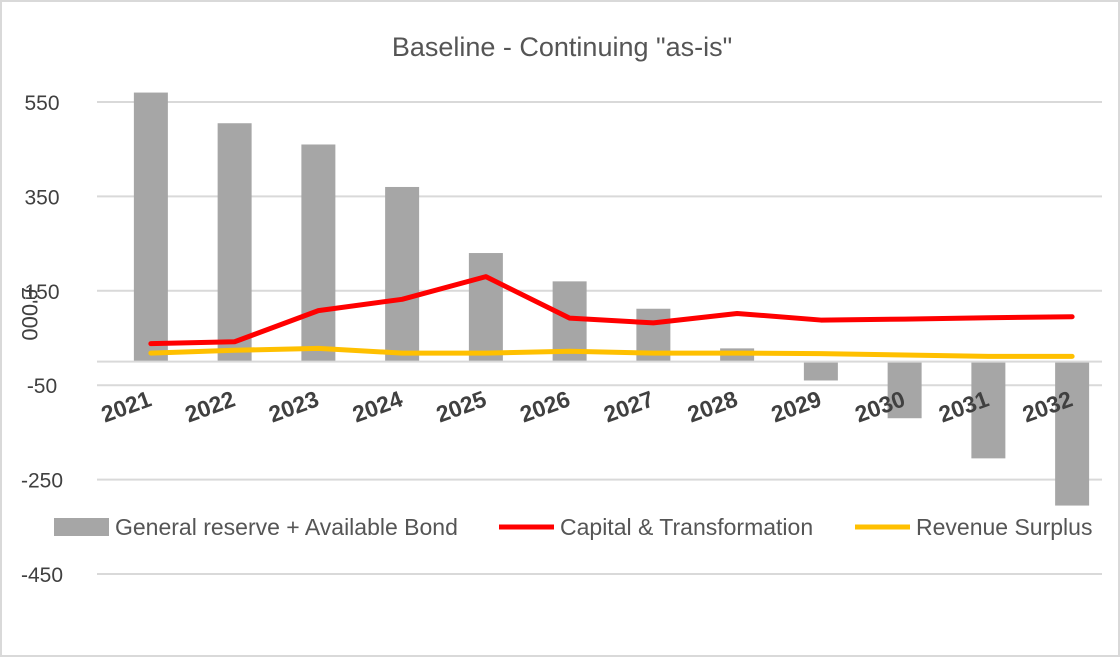 The width and height of the screenshot is (1120, 659). Describe the element at coordinates (628, 407) in the screenshot. I see `x-tick-label: 2027` at that location.